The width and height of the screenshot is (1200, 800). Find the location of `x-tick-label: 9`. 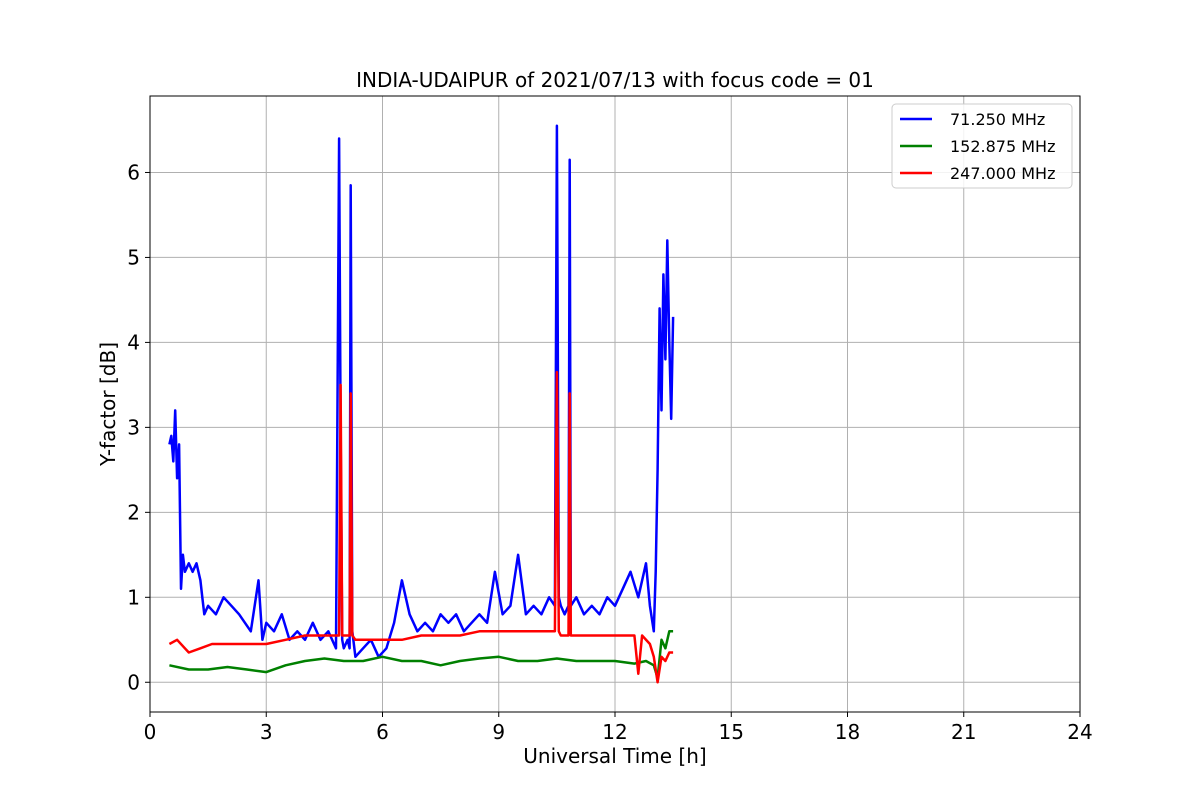

x-tick-label: 9 is located at coordinates (498, 732).